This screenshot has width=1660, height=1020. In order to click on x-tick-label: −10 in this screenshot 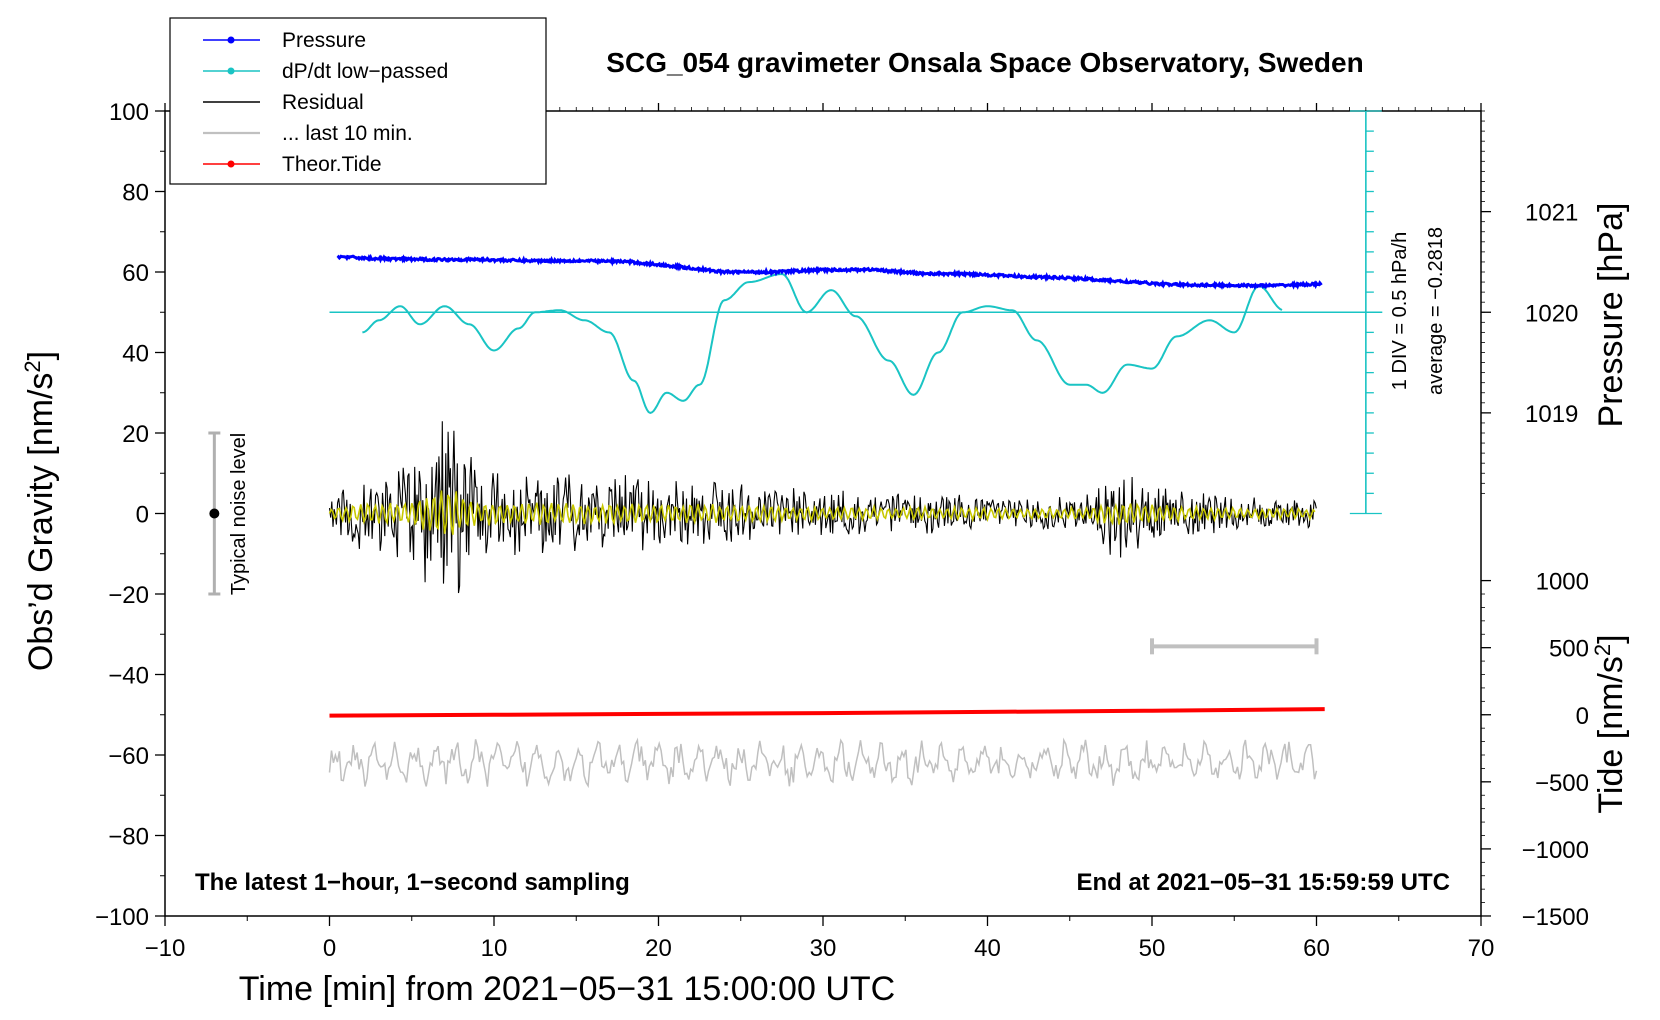, I will do `click(165, 948)`.